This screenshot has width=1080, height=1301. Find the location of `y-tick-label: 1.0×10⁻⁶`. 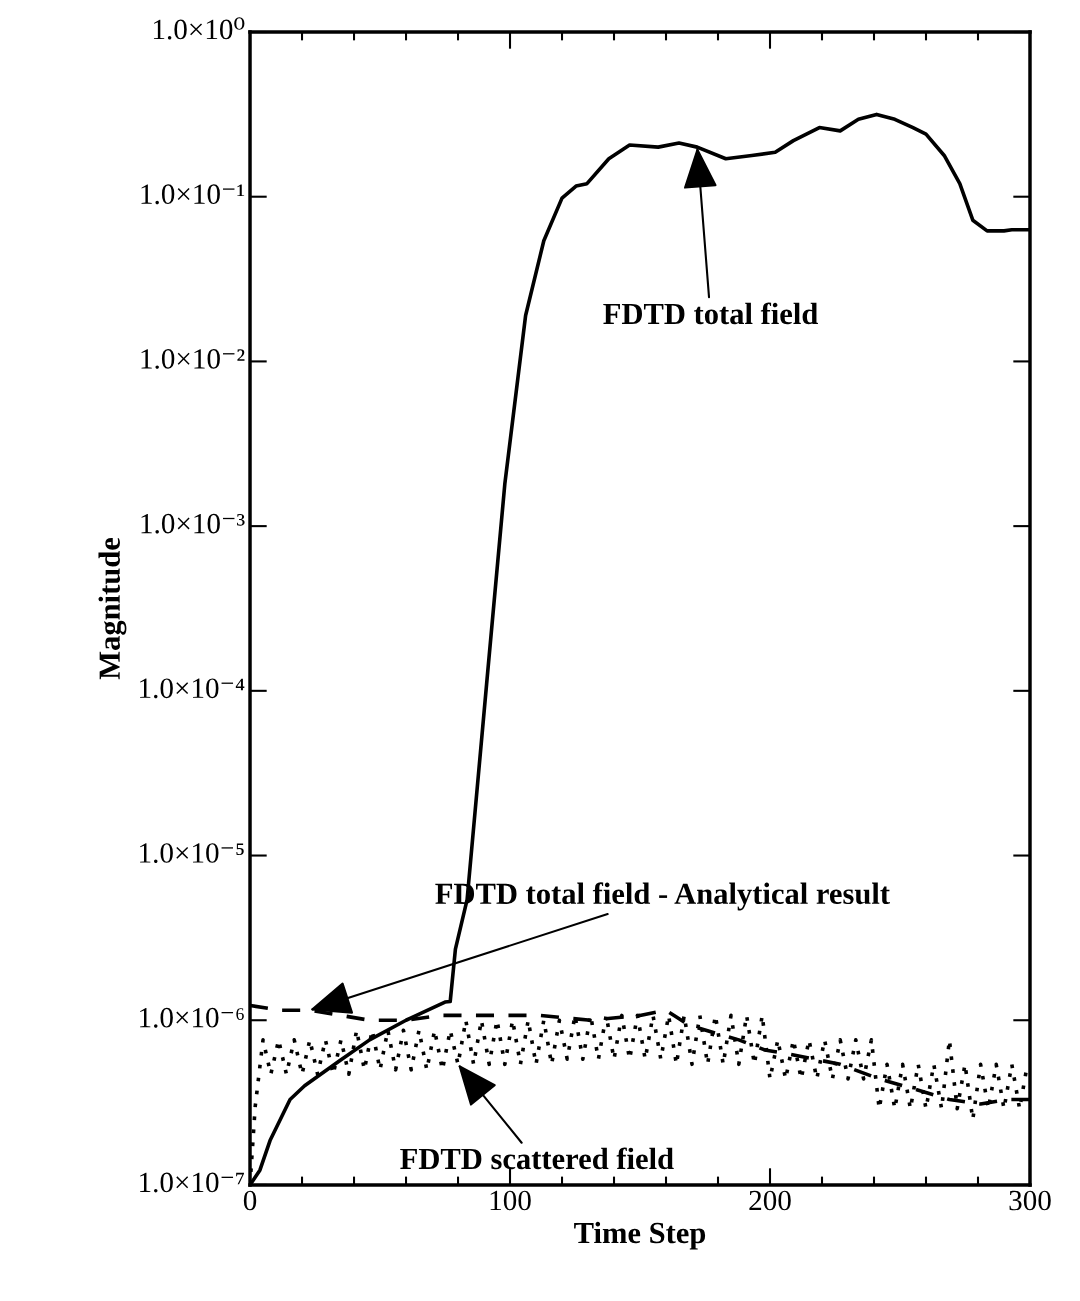

y-tick-label: 1.0×10⁻⁶ is located at coordinates (192, 1017).